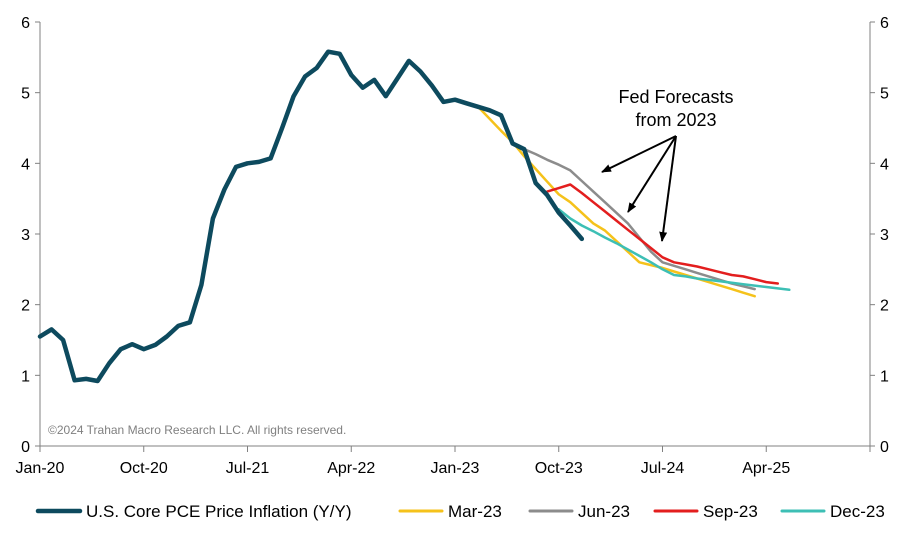  I want to click on legend-label: Jun-23, so click(604, 511).